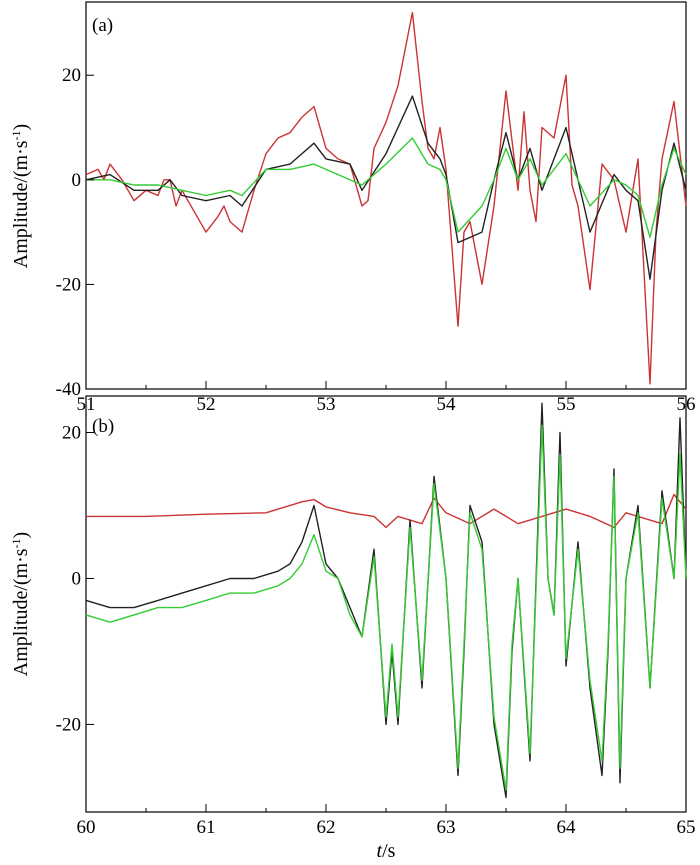  What do you see at coordinates (86, 827) in the screenshot?
I see `x-tick-label: 60` at bounding box center [86, 827].